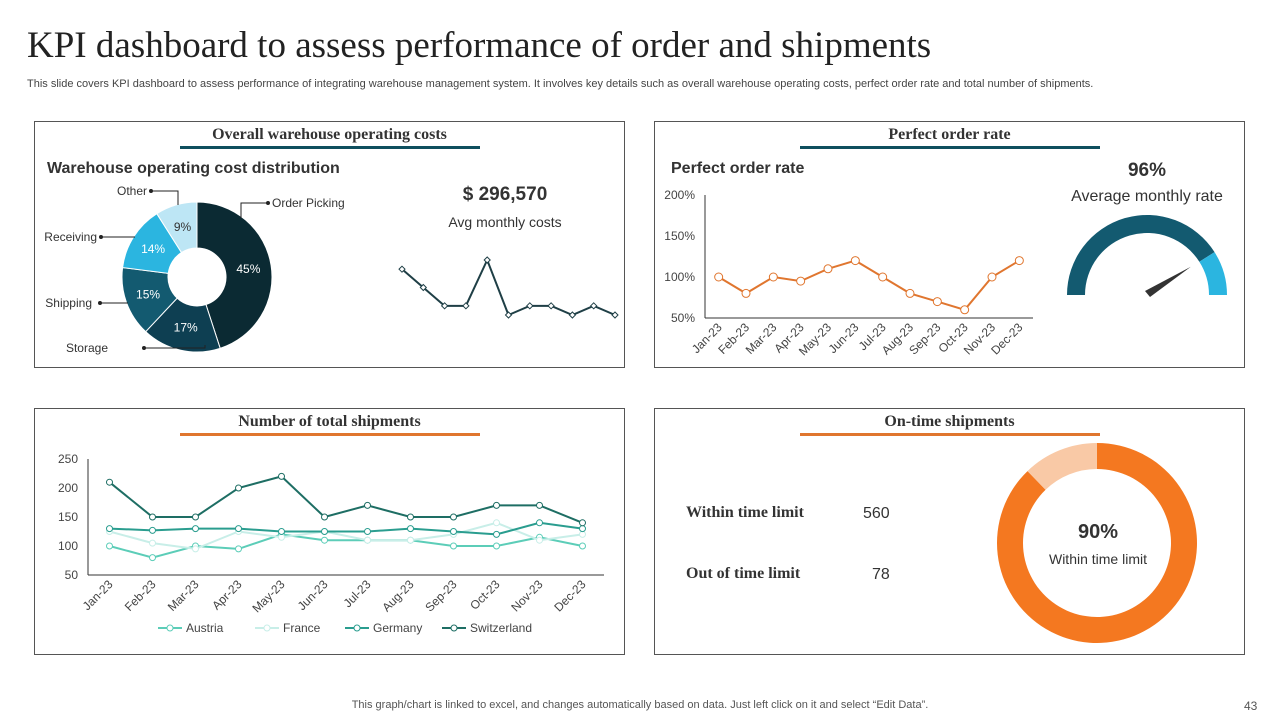 The width and height of the screenshot is (1280, 720). What do you see at coordinates (1062, 466) in the screenshot?
I see `donut-out-slice` at bounding box center [1062, 466].